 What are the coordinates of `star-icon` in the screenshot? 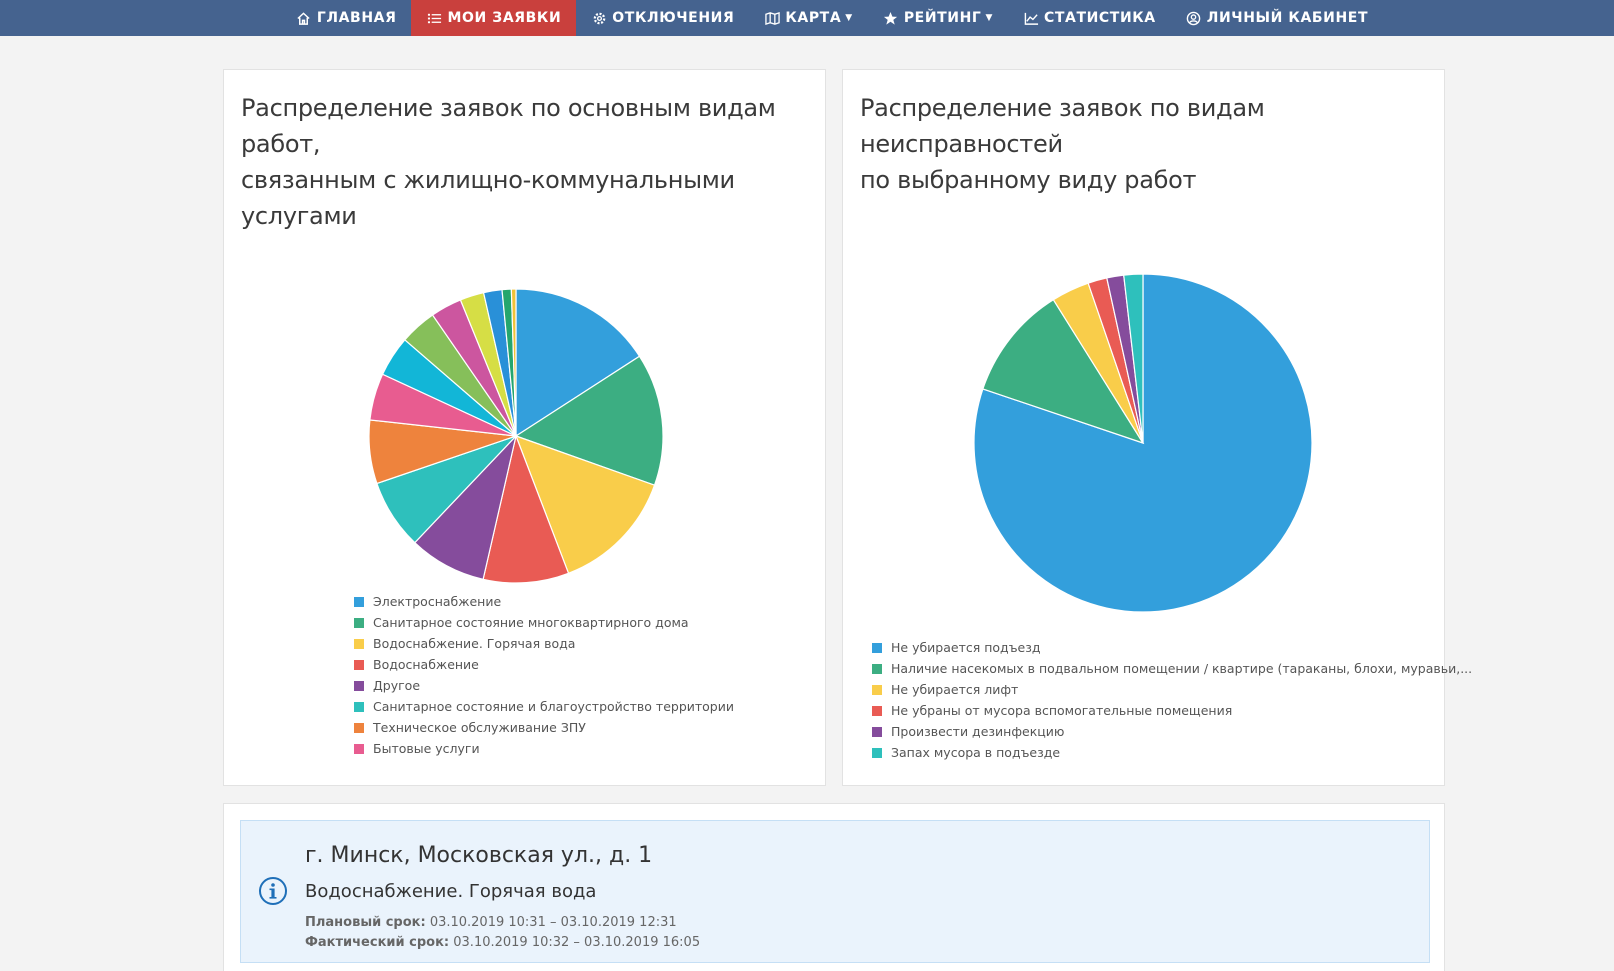 It's located at (891, 18).